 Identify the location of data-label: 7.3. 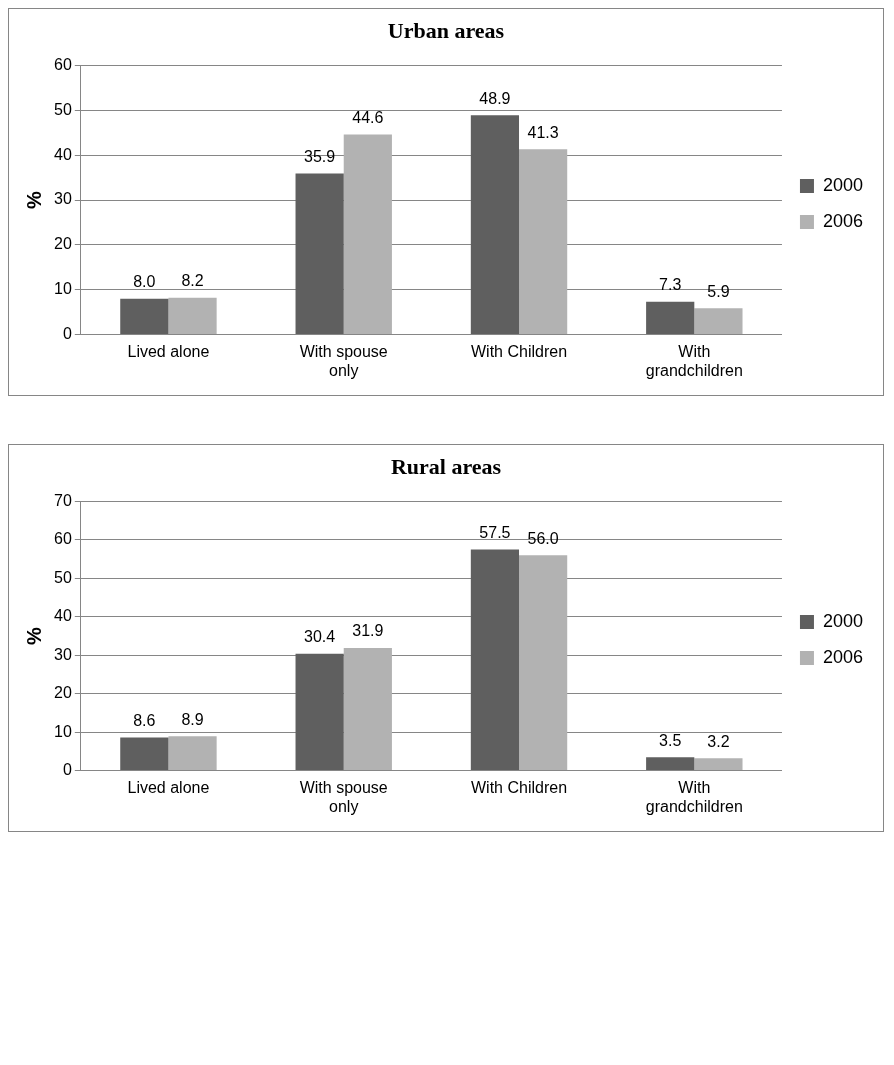
(670, 285).